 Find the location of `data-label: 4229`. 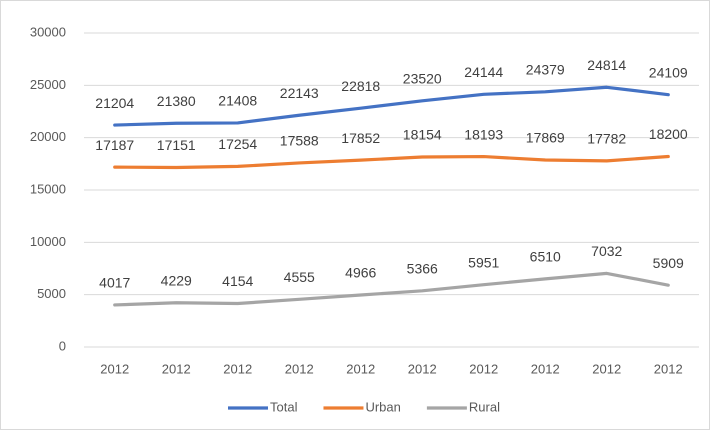

data-label: 4229 is located at coordinates (176, 280).